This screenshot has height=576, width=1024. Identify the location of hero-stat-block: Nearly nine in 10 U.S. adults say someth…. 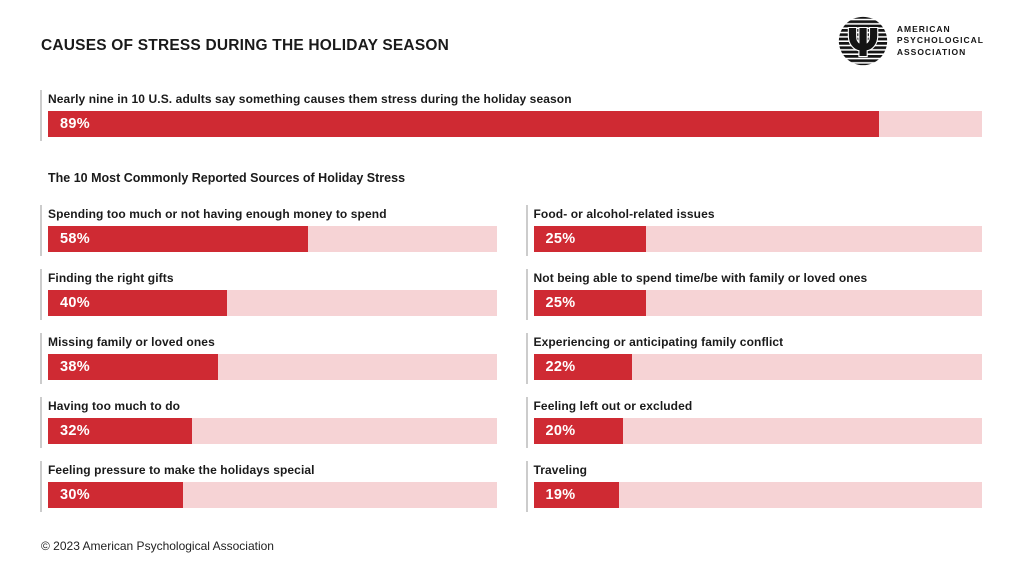
(511, 115).